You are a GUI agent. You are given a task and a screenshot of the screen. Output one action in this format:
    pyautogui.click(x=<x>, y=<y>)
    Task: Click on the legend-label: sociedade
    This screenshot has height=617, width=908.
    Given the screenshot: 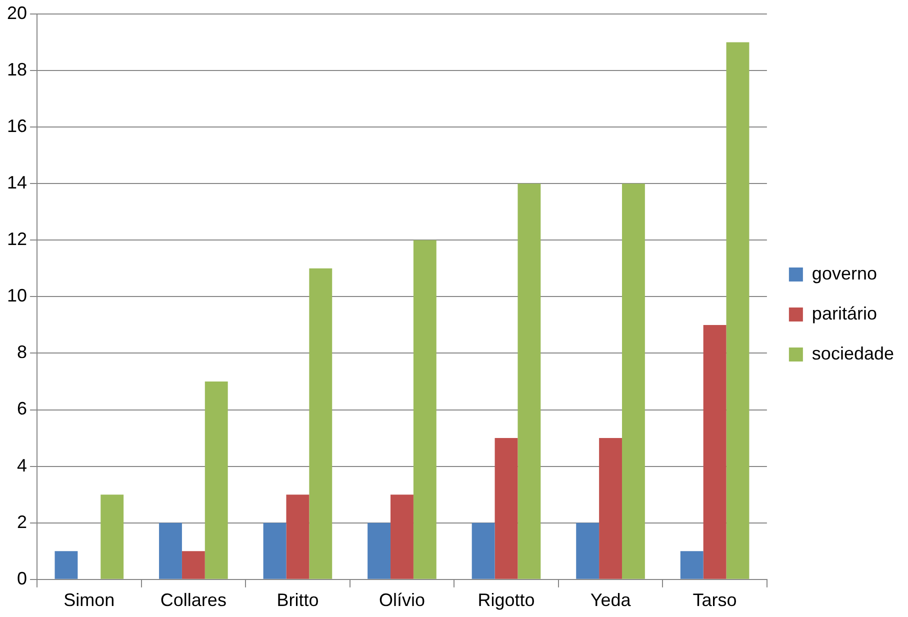 What is the action you would take?
    pyautogui.click(x=853, y=353)
    